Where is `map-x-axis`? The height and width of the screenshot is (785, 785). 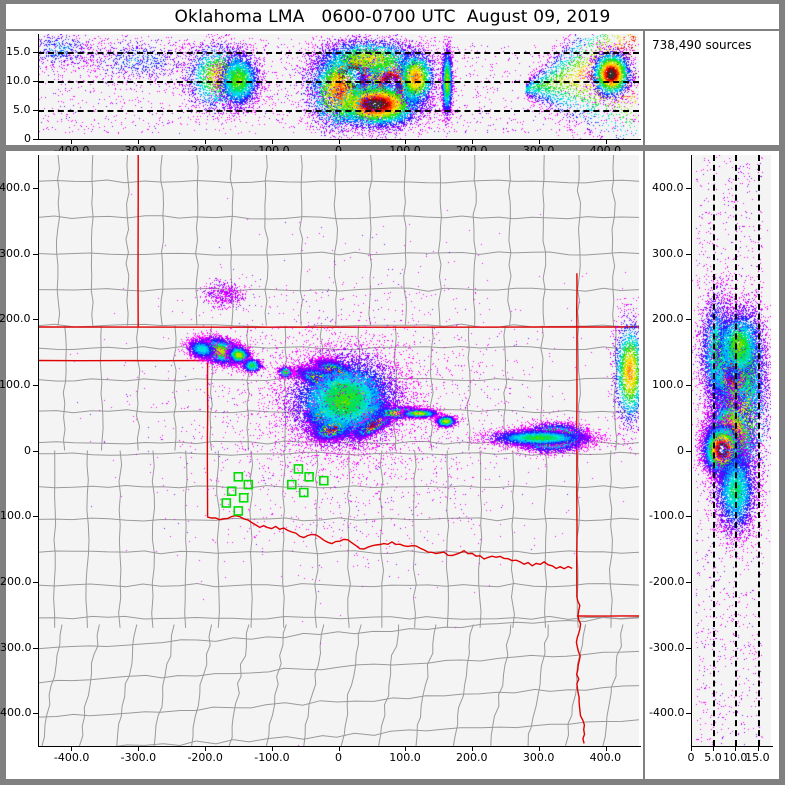
map-x-axis is located at coordinates (339, 746).